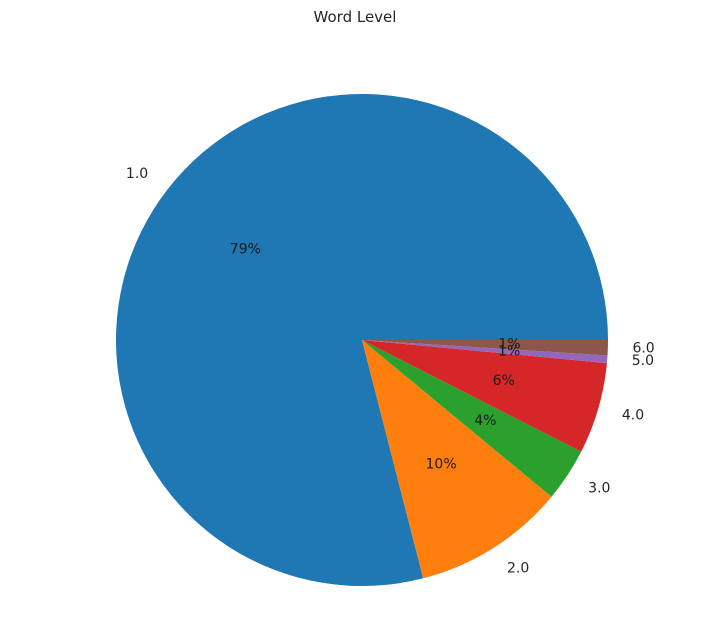 The height and width of the screenshot is (640, 710). What do you see at coordinates (137, 174) in the screenshot?
I see `category-label: 1.0` at bounding box center [137, 174].